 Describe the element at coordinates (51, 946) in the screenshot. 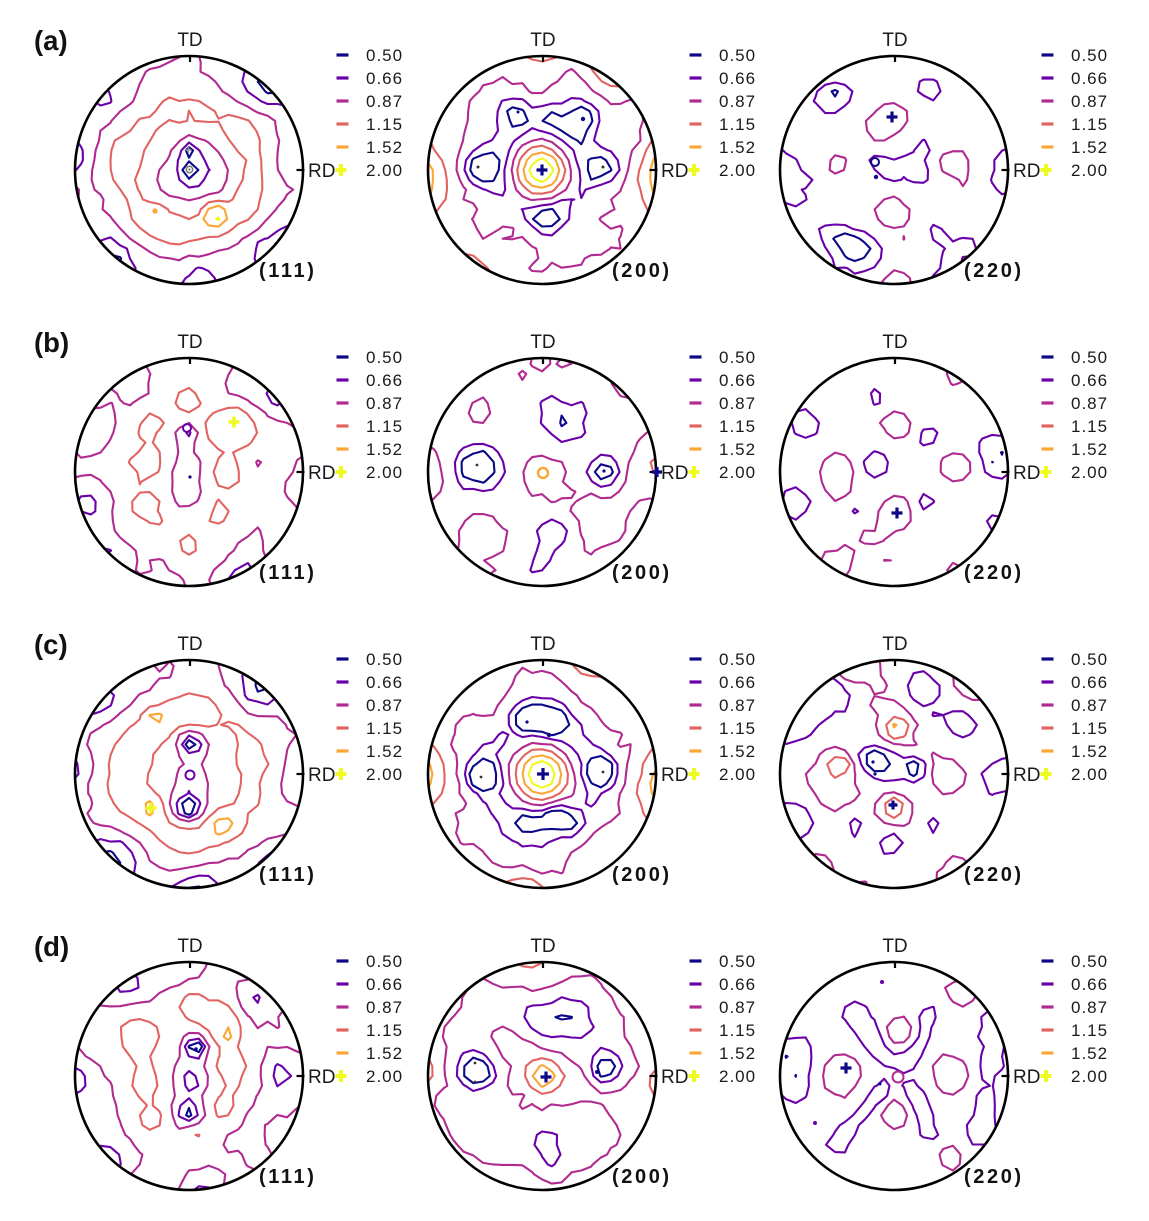

I see `svg-text: (d)` at that location.